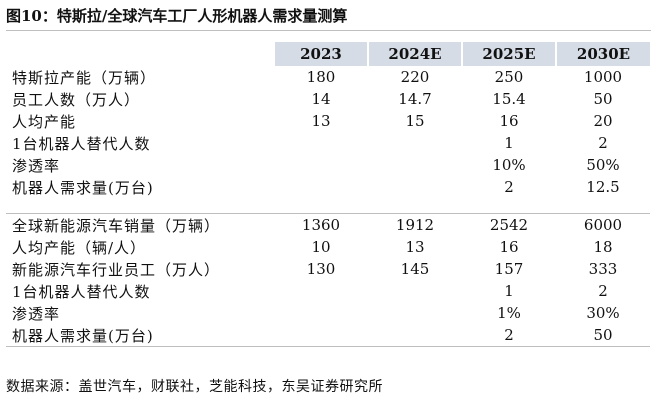 This screenshot has height=404, width=657. Describe the element at coordinates (415, 54) in the screenshot. I see `header-2024e: 2024E` at that location.